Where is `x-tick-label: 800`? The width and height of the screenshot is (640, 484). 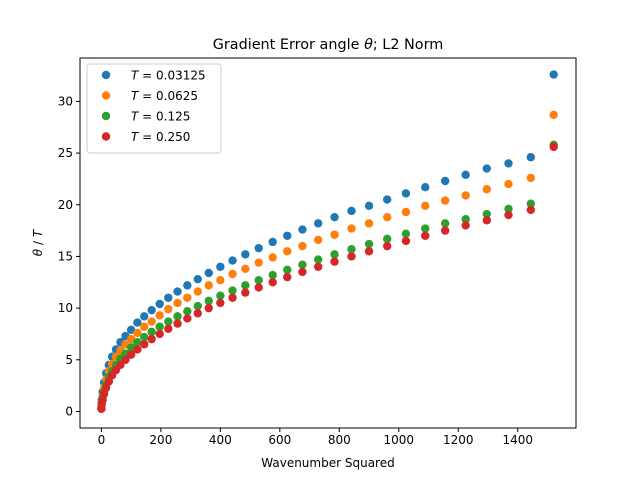
x-tick-label: 800 is located at coordinates (339, 440).